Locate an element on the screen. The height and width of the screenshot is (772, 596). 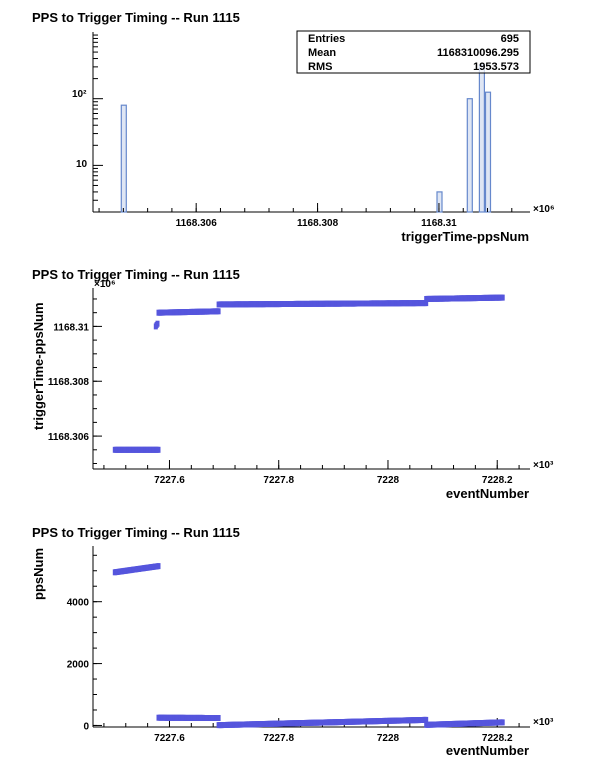
chart-title-1: PPS to Trigger Timing -- Run 1115 is located at coordinates (136, 17).